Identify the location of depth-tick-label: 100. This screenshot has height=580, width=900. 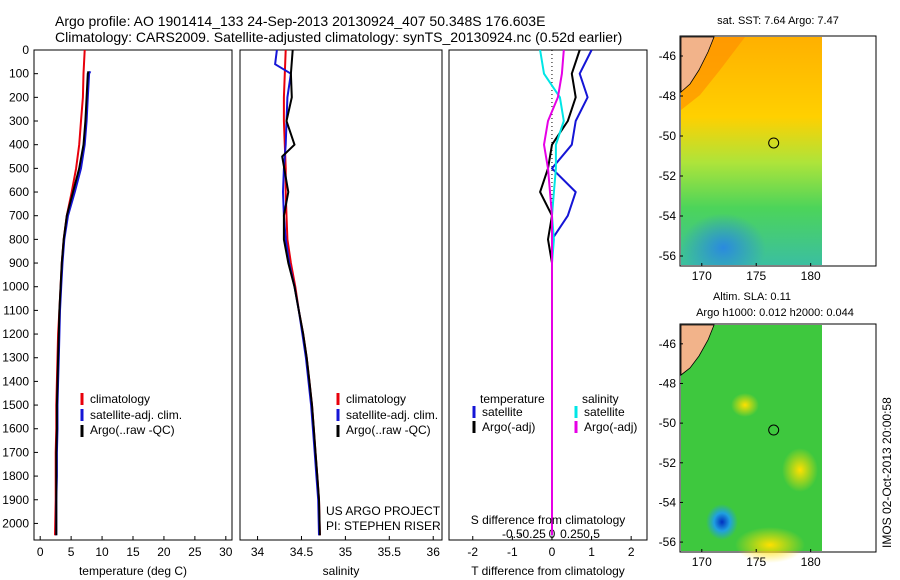
(19, 74).